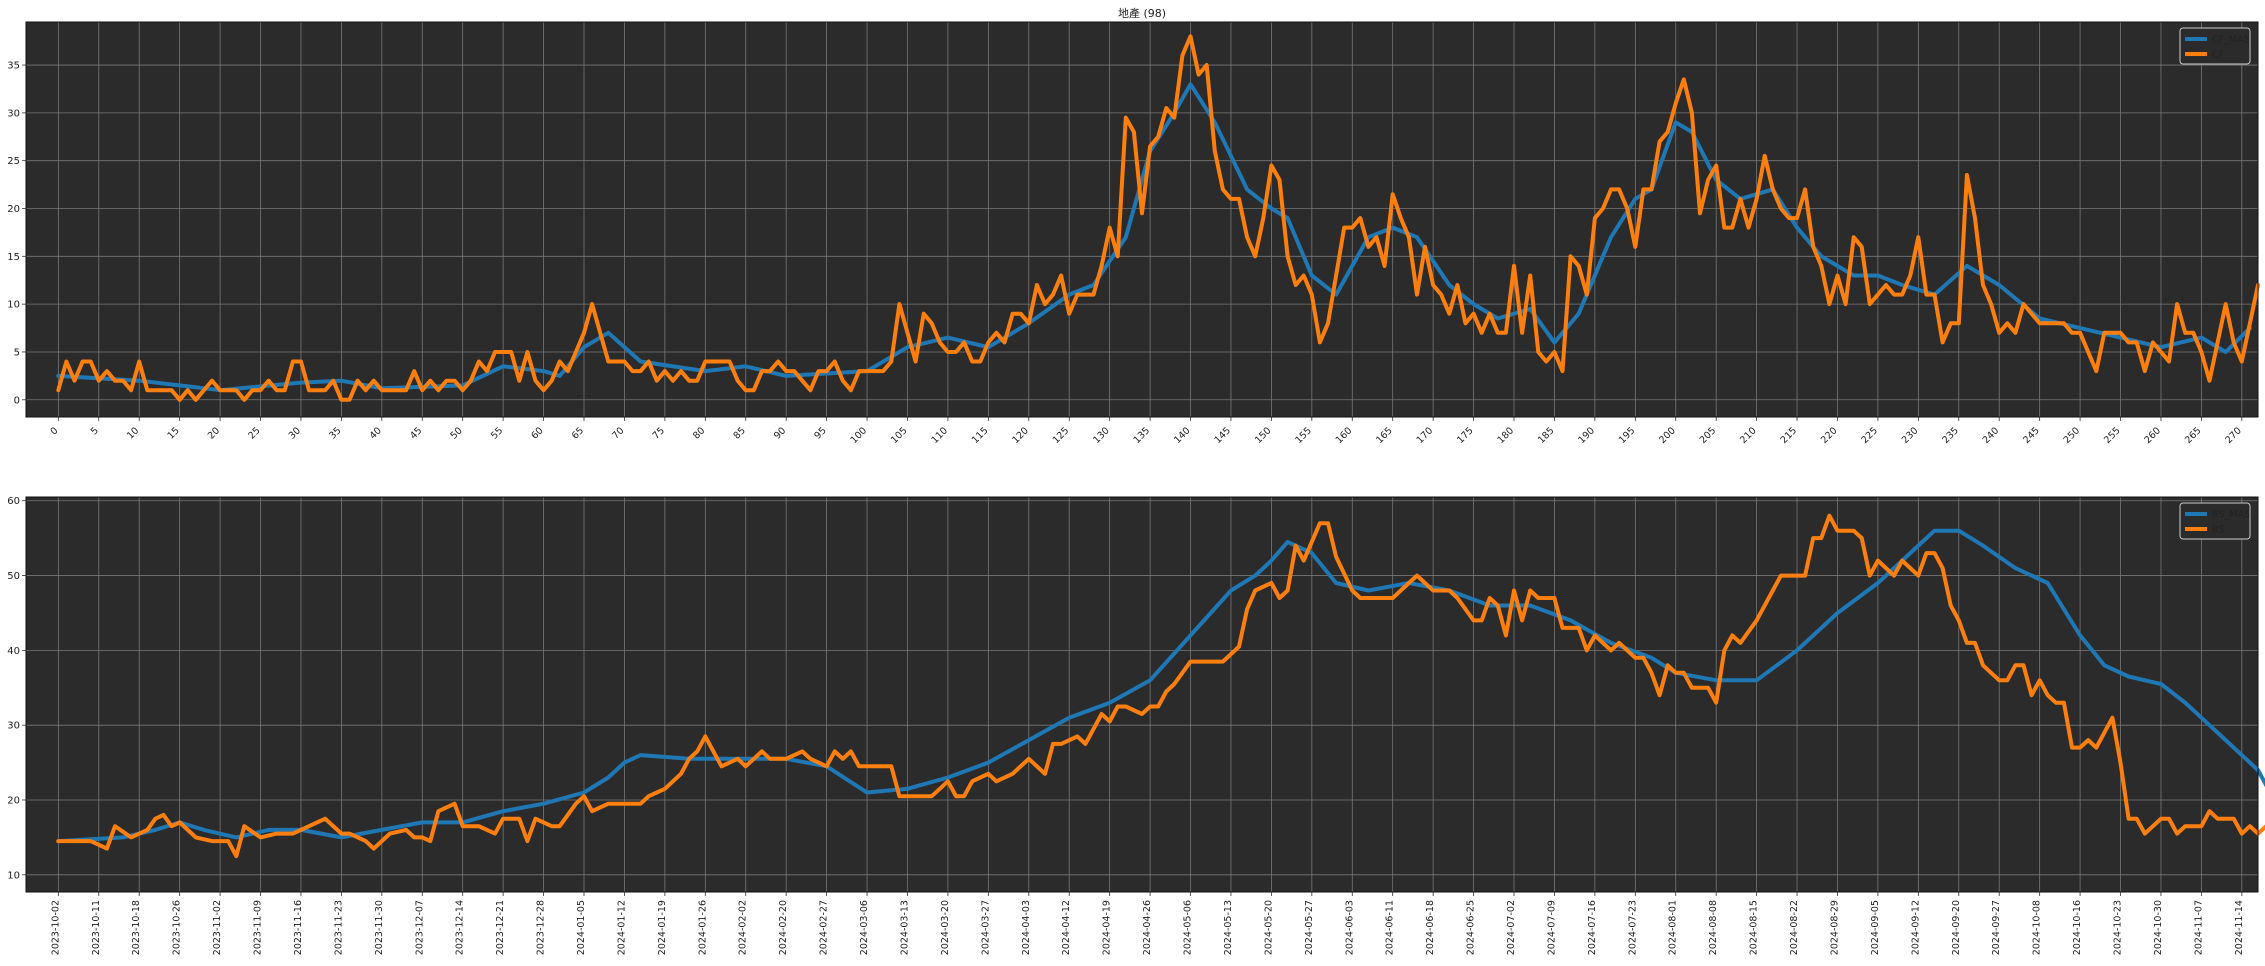  Describe the element at coordinates (1956, 927) in the screenshot. I see `x-tick-label: 2024-09-20` at that location.